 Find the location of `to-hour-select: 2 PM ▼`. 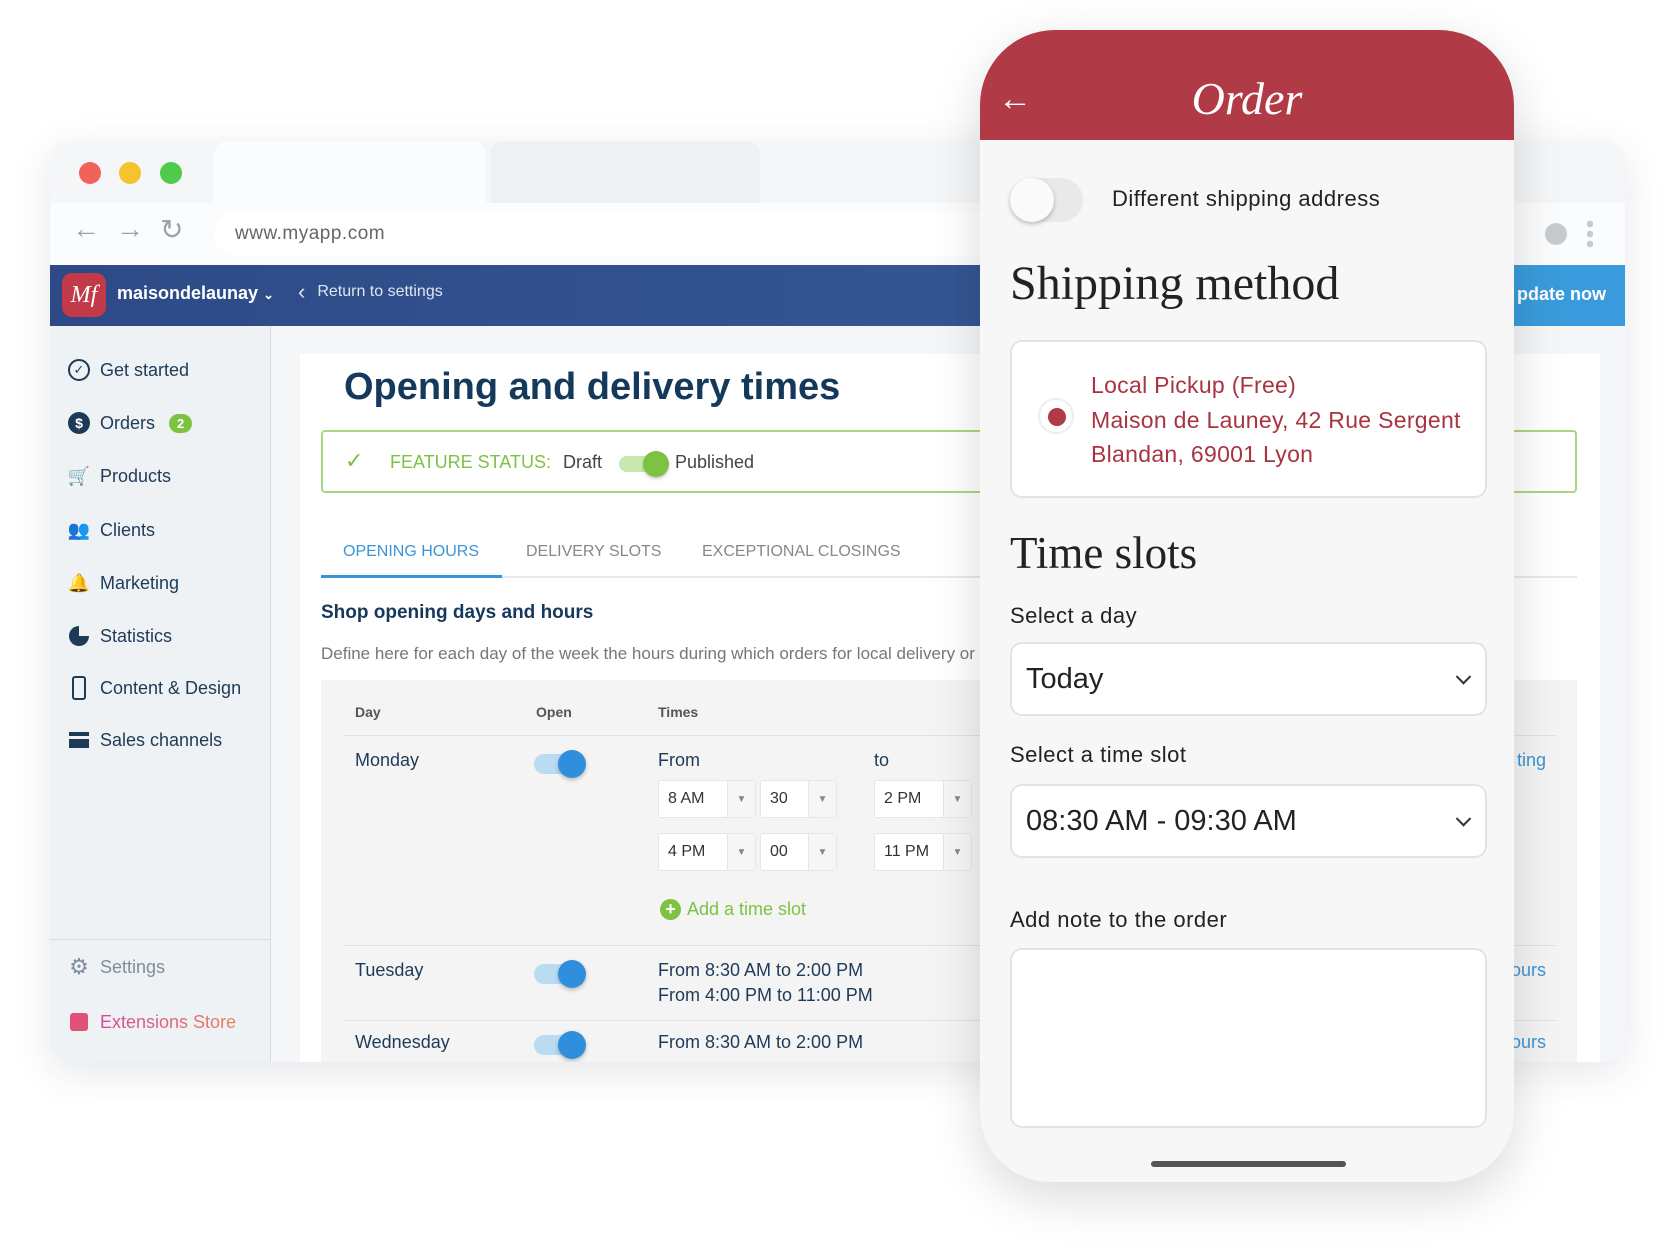

to-hour-select: 2 PM ▼ is located at coordinates (923, 799).